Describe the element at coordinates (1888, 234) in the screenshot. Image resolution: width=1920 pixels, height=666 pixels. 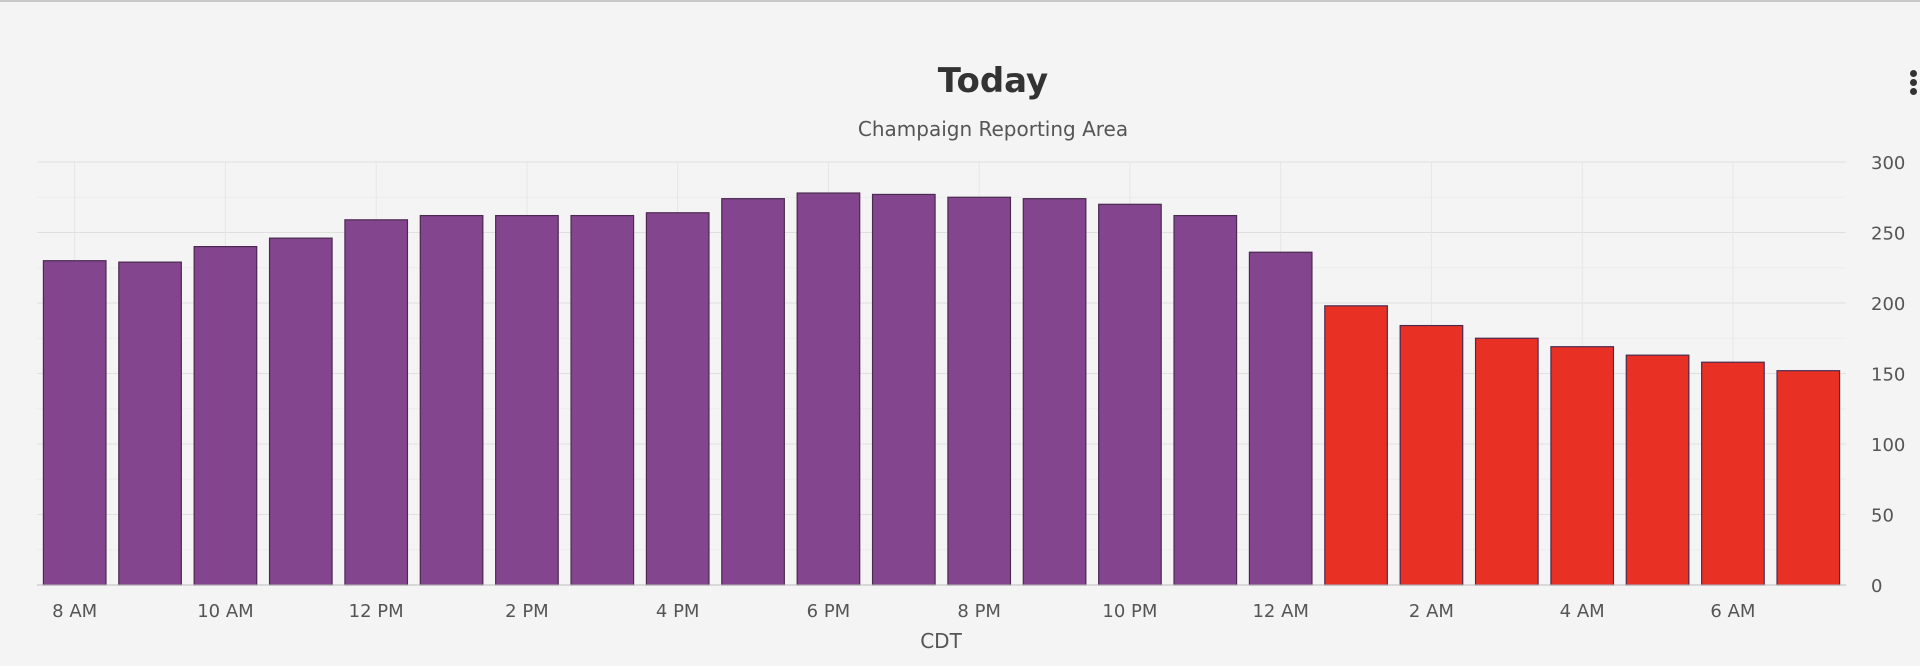
I see `y-tick-label: 250` at that location.